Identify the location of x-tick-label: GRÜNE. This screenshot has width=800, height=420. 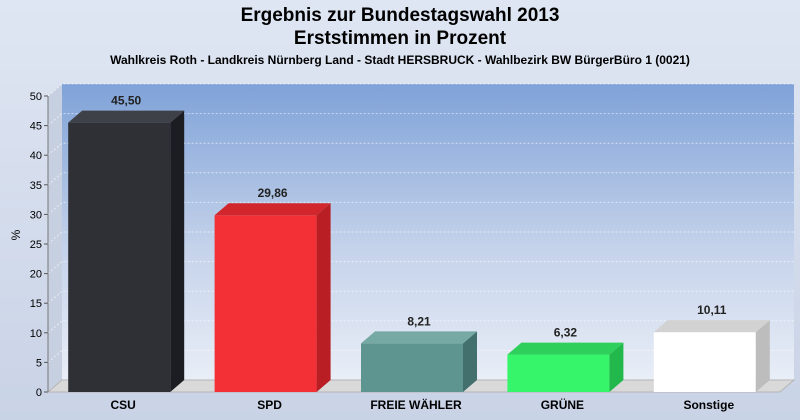
(562, 404).